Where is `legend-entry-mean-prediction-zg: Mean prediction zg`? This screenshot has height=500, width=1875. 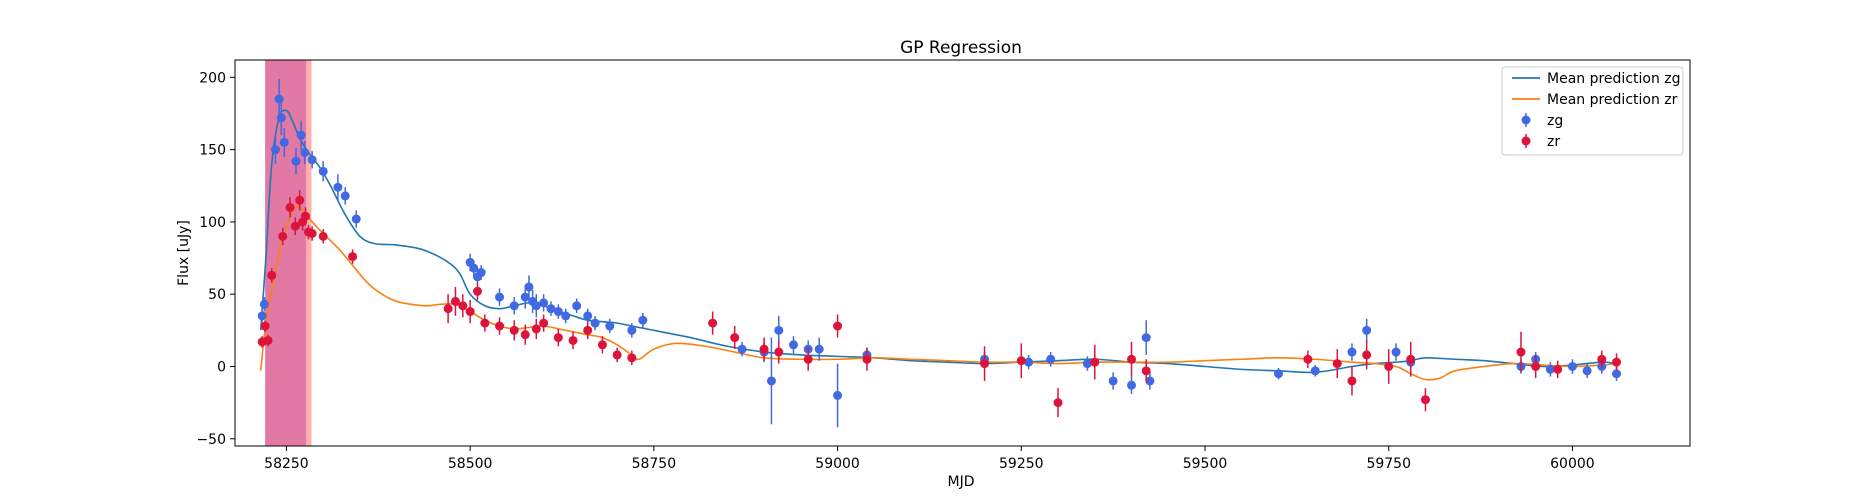
legend-entry-mean-prediction-zg: Mean prediction zg is located at coordinates (1596, 79).